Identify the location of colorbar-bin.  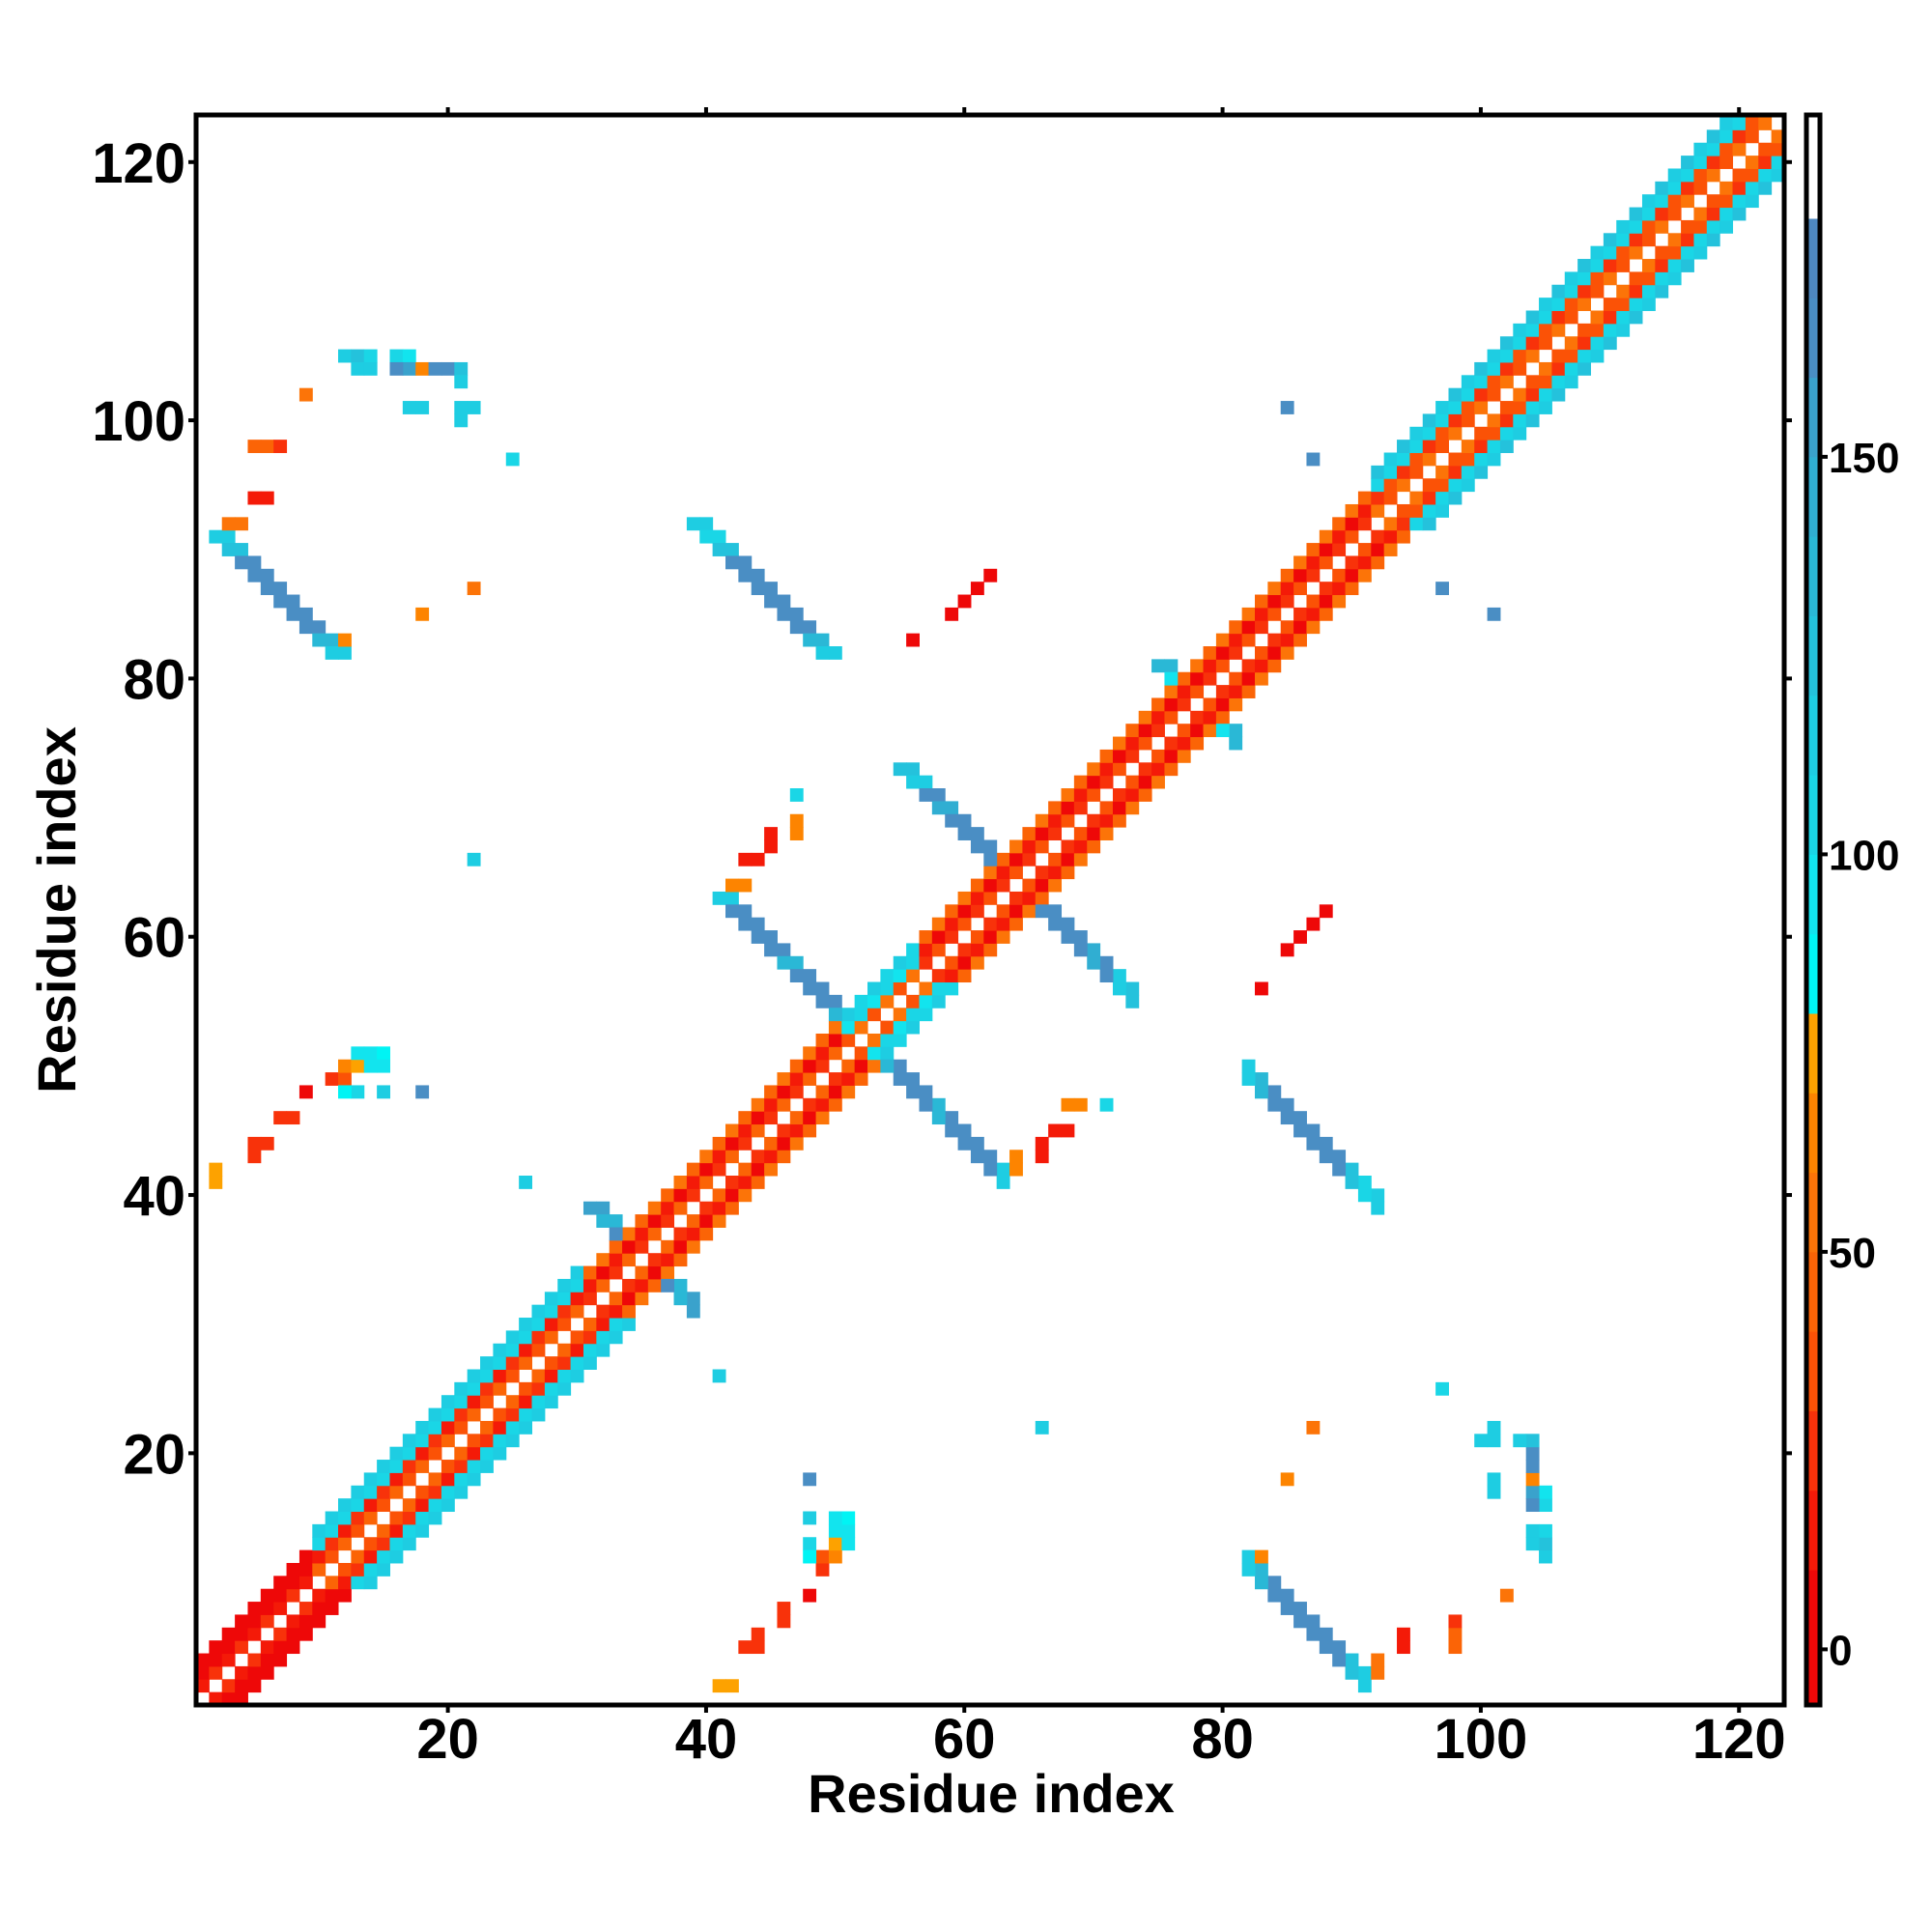
(1813, 655).